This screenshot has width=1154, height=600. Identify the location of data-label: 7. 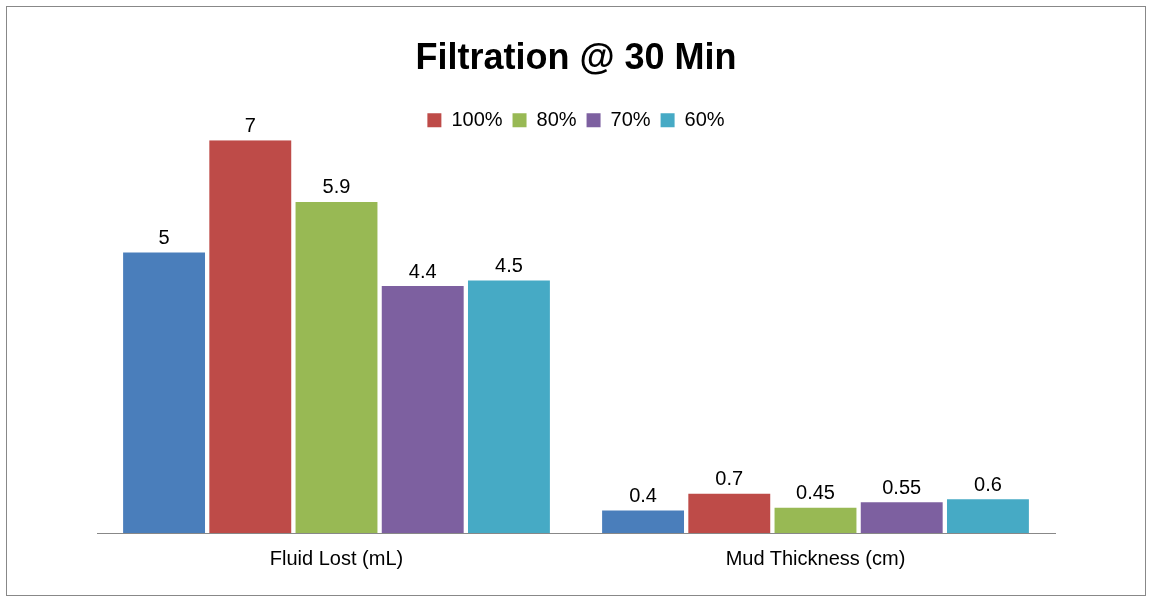
(250, 124).